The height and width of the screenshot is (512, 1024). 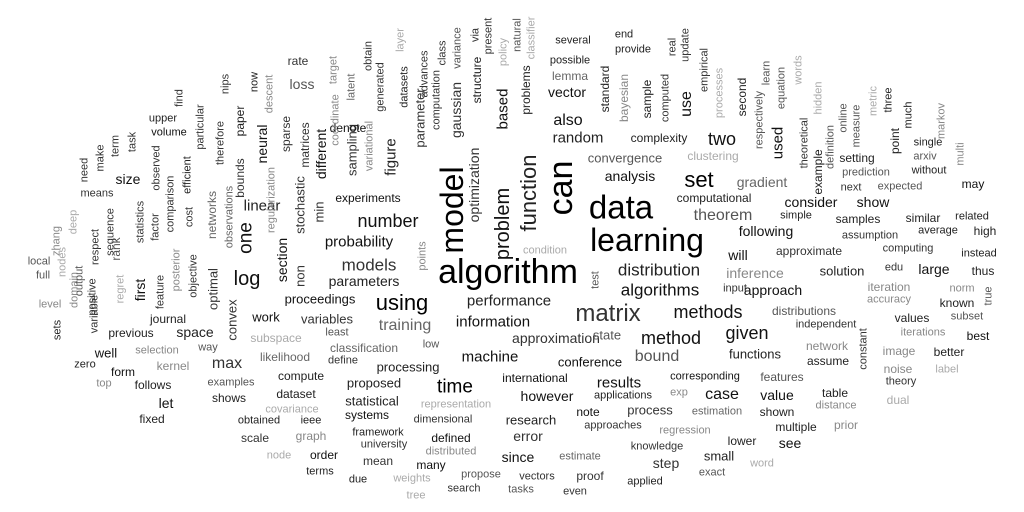 I want to click on cloud-word: constant, so click(x=863, y=349).